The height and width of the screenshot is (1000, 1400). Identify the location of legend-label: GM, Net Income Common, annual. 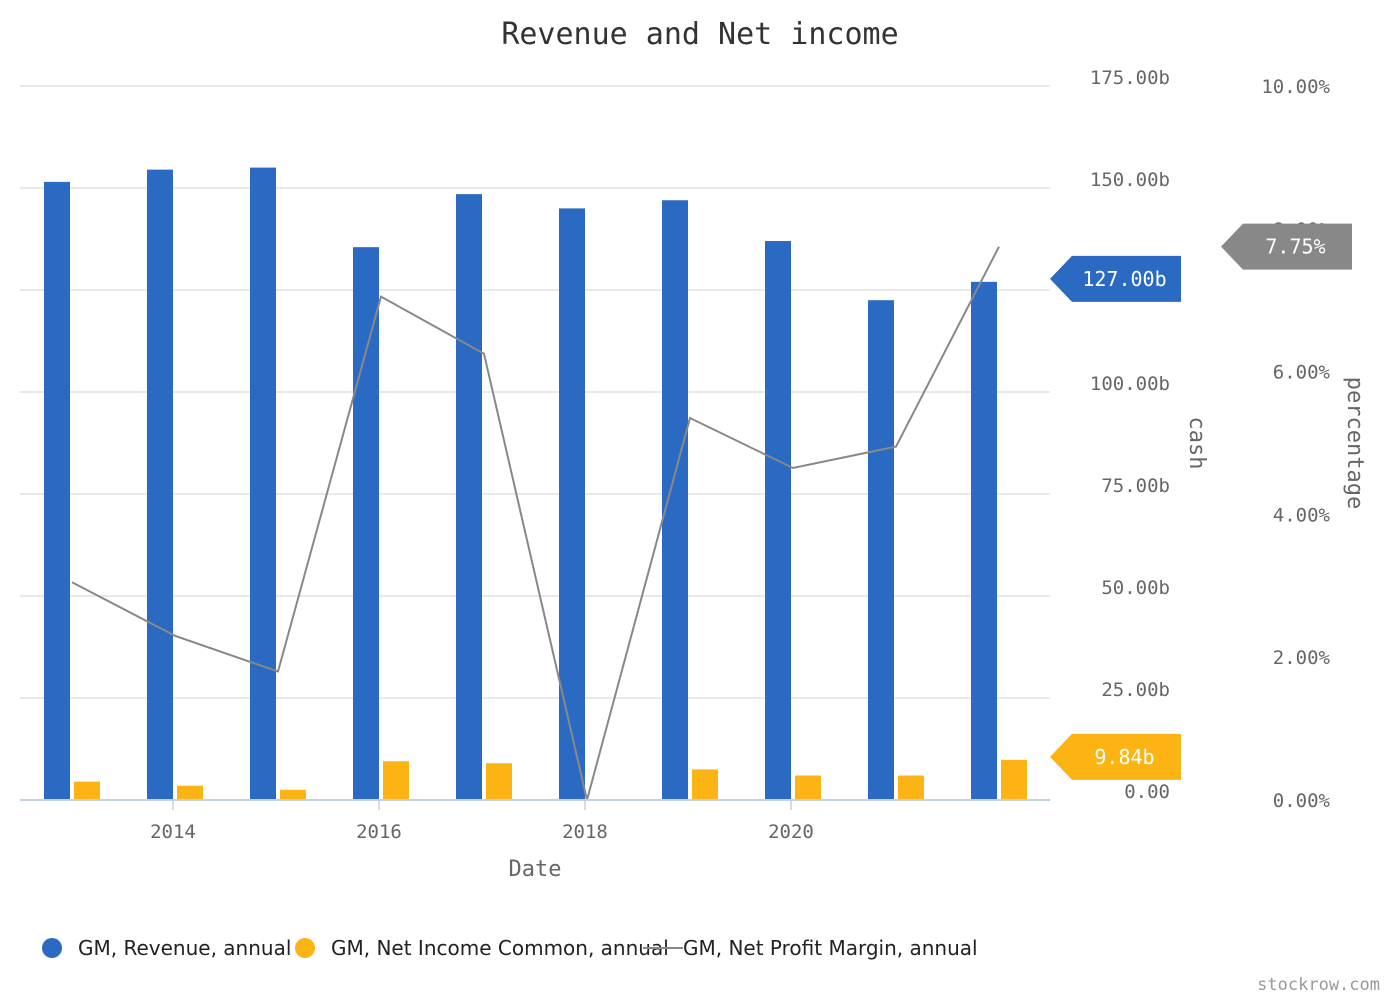
(500, 948).